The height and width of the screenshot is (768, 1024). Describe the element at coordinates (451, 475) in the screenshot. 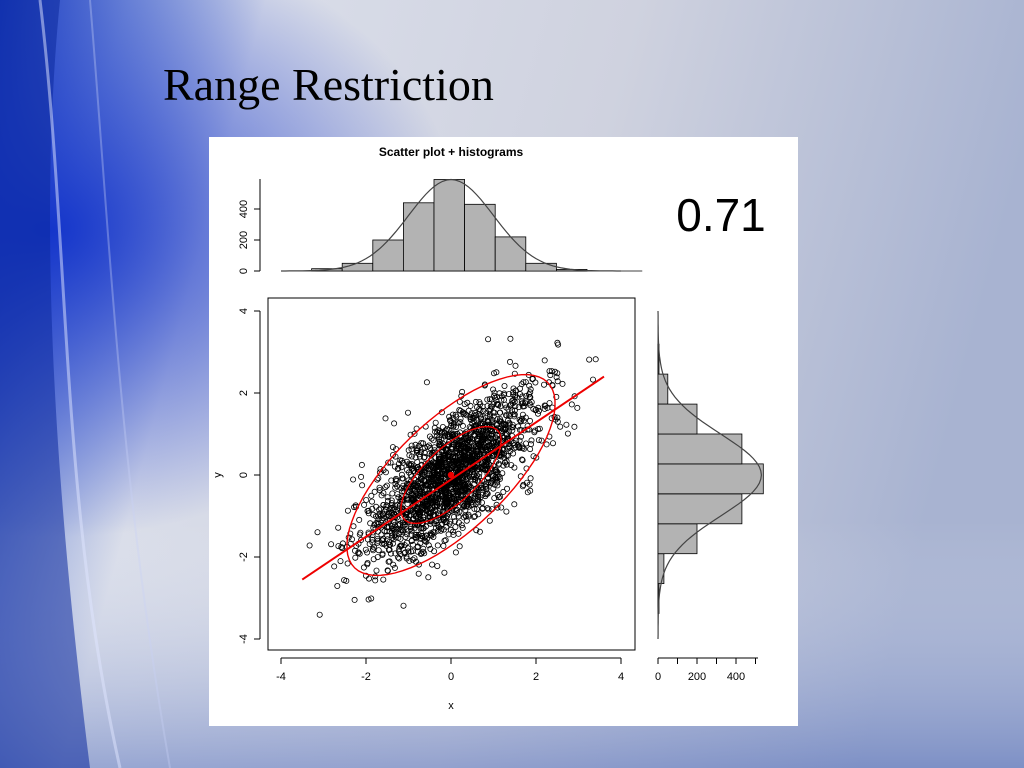

I see `inner-ellipse` at that location.